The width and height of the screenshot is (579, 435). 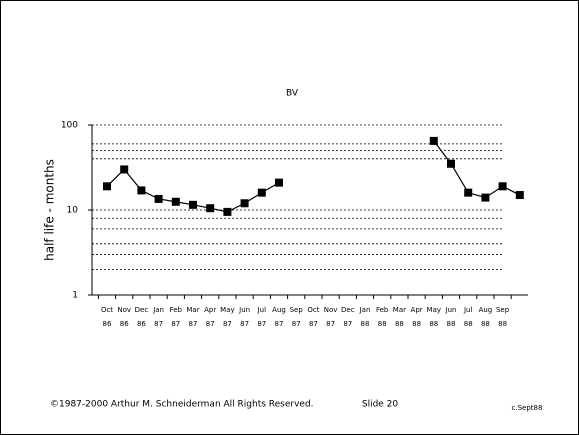 What do you see at coordinates (292, 94) in the screenshot?
I see `chart-title: BV` at bounding box center [292, 94].